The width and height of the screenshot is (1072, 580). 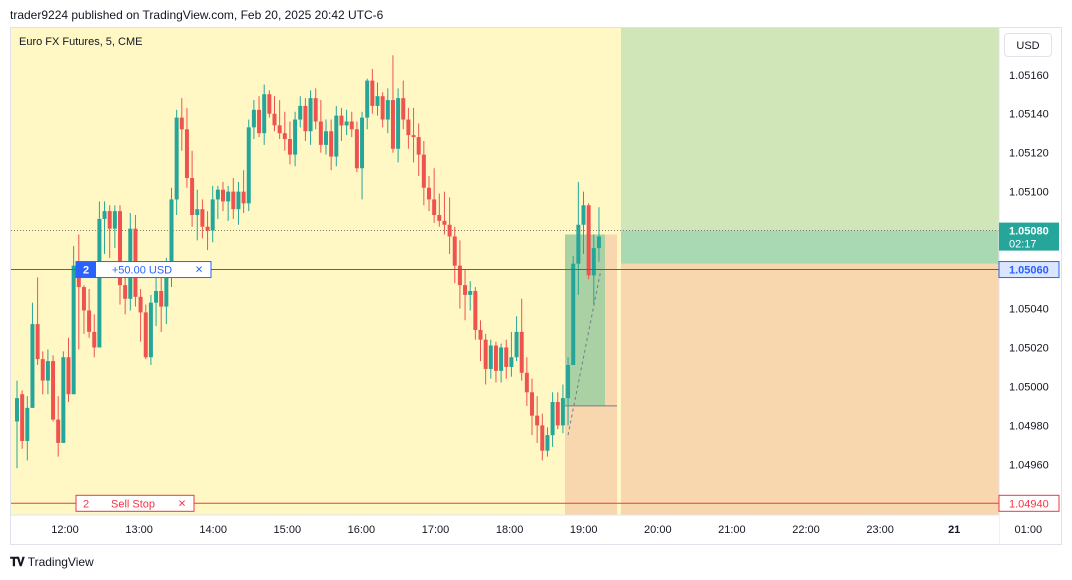 I want to click on time-tick-label: 21, so click(x=954, y=530).